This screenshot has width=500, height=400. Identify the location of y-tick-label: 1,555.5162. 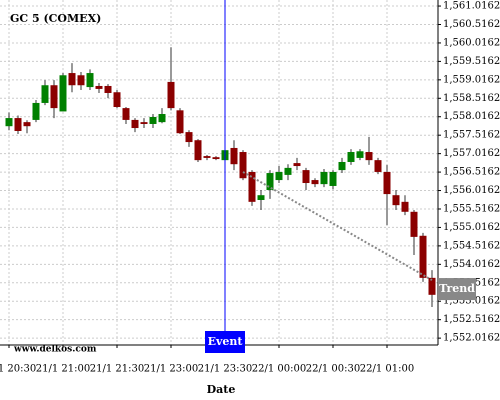
(471, 208).